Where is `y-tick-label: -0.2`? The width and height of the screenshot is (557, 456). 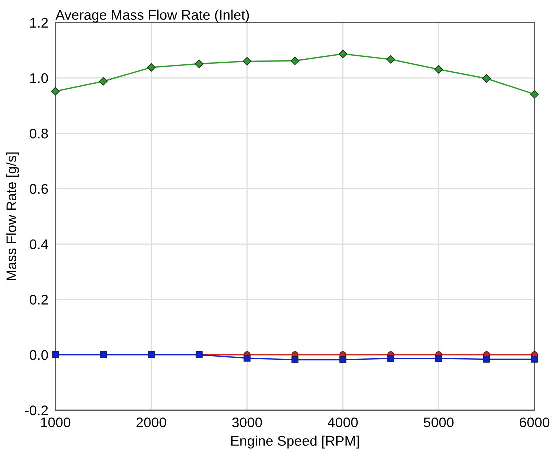
y-tick-label: -0.2 is located at coordinates (36, 411).